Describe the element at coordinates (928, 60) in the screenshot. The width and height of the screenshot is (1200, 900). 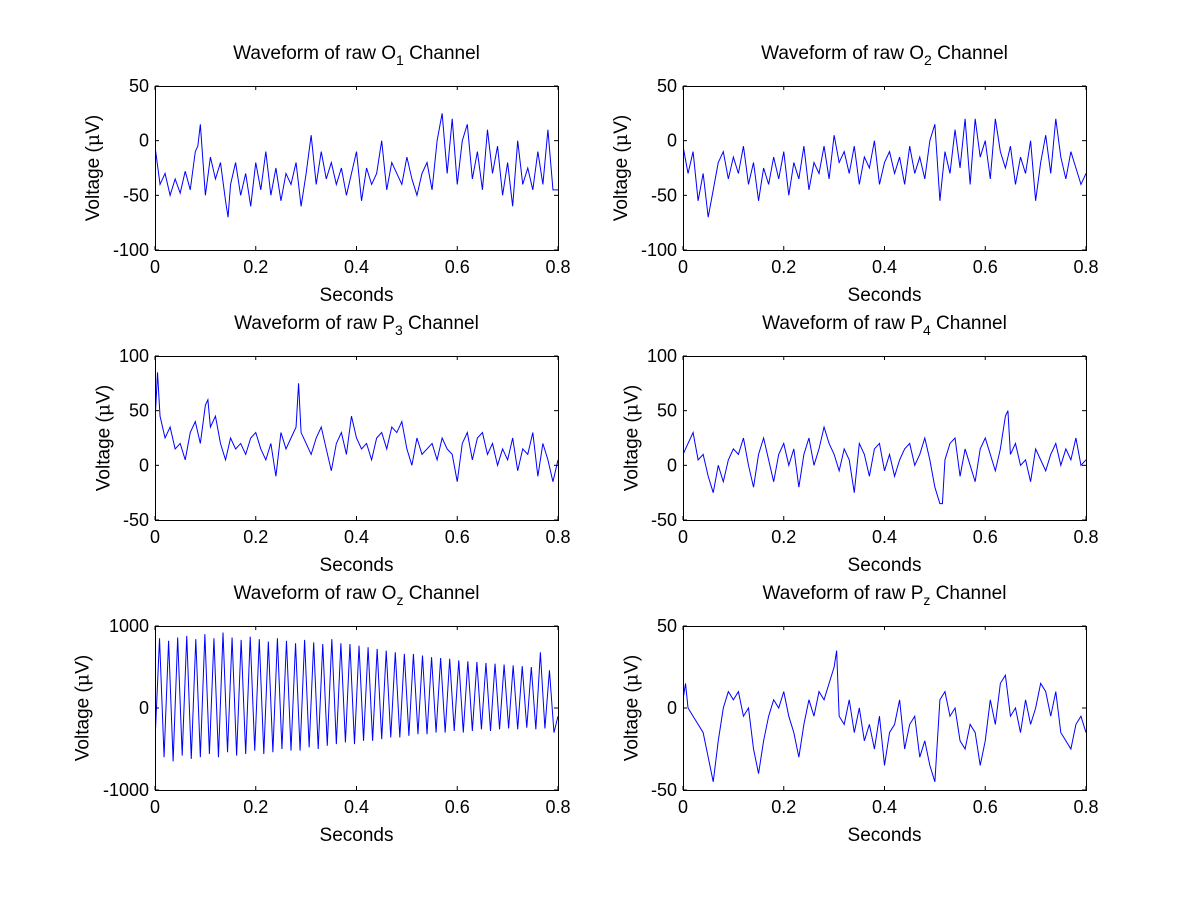
I see `chart-title-subscript: 2` at that location.